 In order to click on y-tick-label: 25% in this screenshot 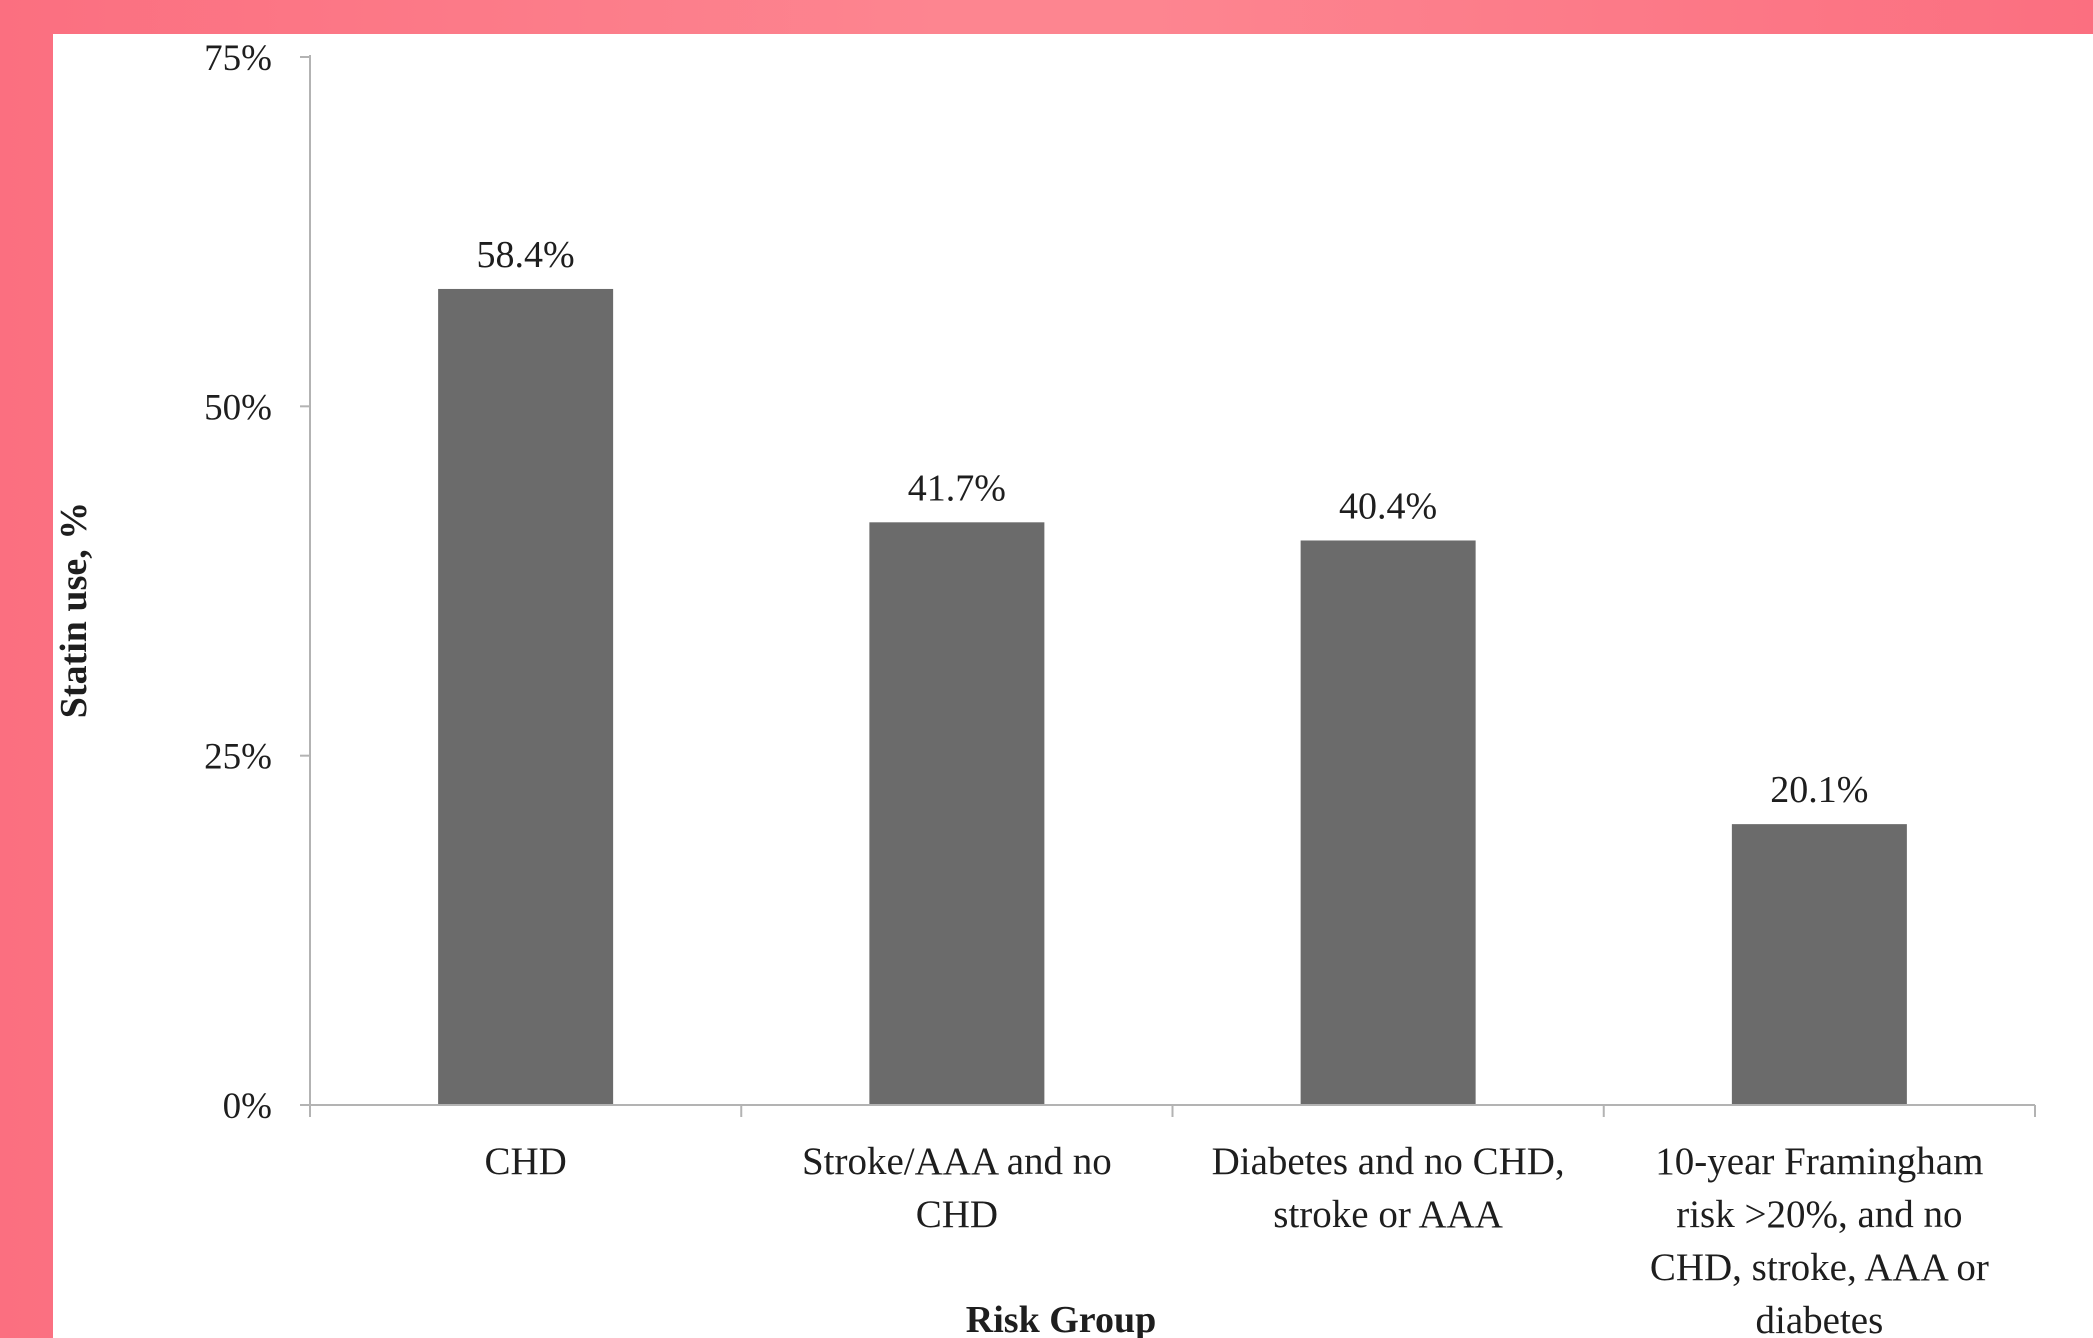, I will do `click(238, 757)`.